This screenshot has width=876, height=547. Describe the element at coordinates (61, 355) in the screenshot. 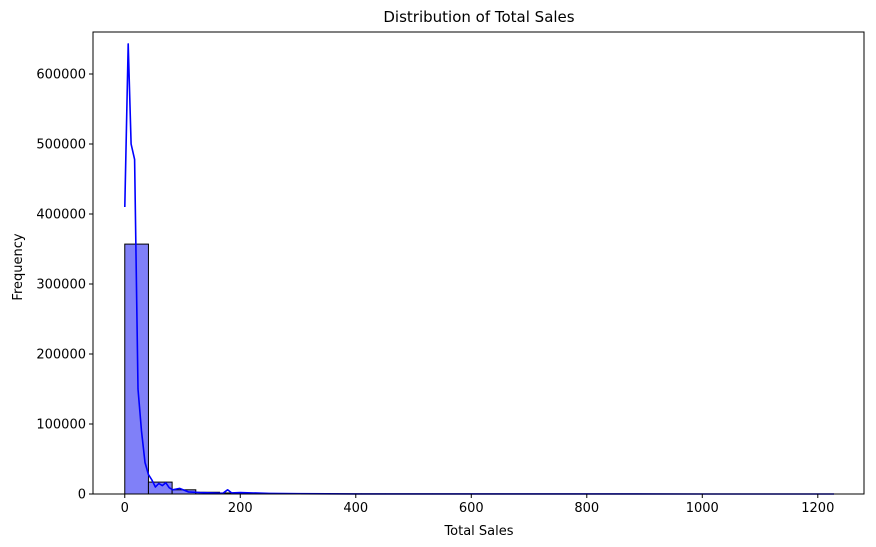

I see `y-tick-label: 200000` at that location.